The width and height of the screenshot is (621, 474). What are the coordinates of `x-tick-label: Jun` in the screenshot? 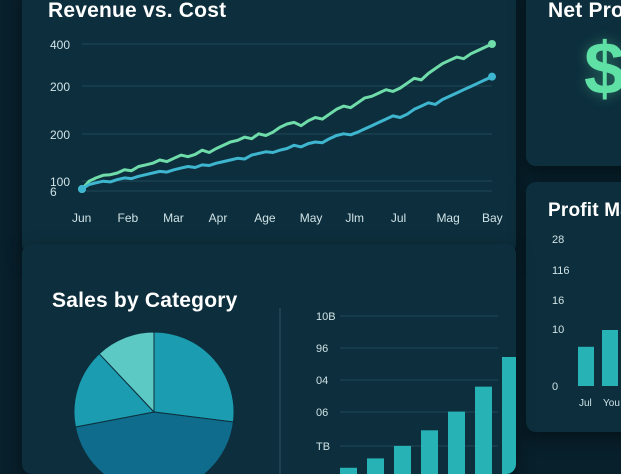 It's located at (81, 218).